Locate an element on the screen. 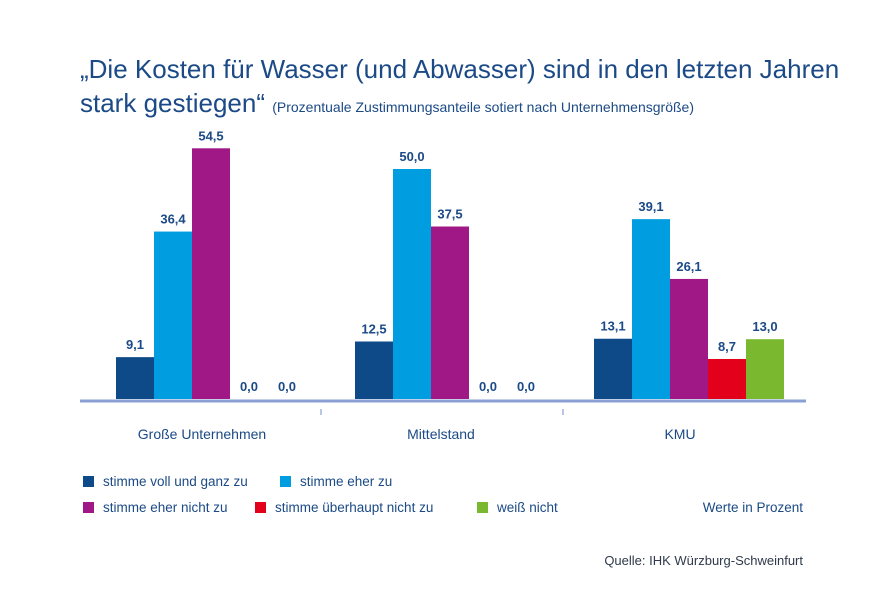 This screenshot has width=884, height=600. legend-label: stimme überhaupt nicht zu is located at coordinates (354, 507).